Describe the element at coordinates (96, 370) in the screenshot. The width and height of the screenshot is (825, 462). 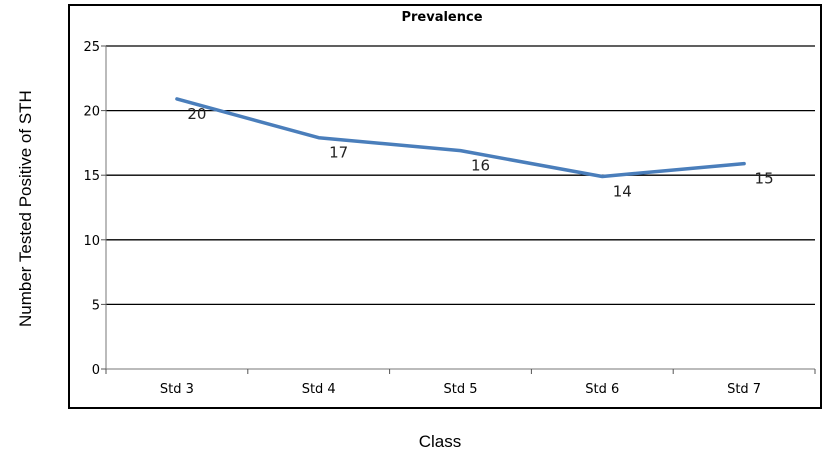
I see `y-tick-label: 0` at that location.